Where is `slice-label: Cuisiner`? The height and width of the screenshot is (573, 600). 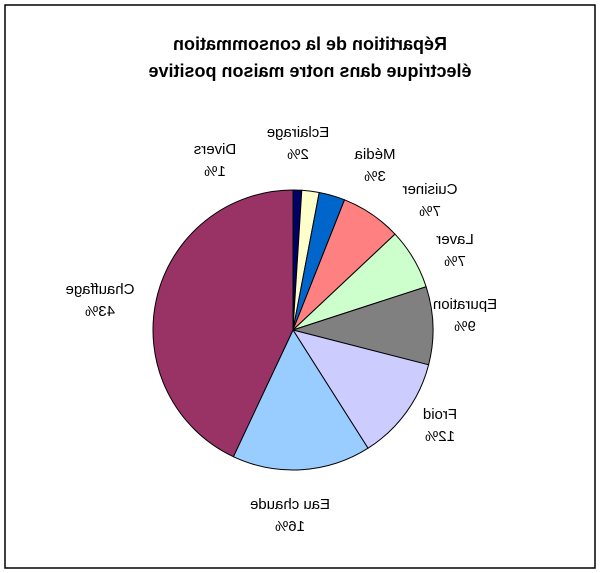 slice-label: Cuisiner is located at coordinates (429, 189).